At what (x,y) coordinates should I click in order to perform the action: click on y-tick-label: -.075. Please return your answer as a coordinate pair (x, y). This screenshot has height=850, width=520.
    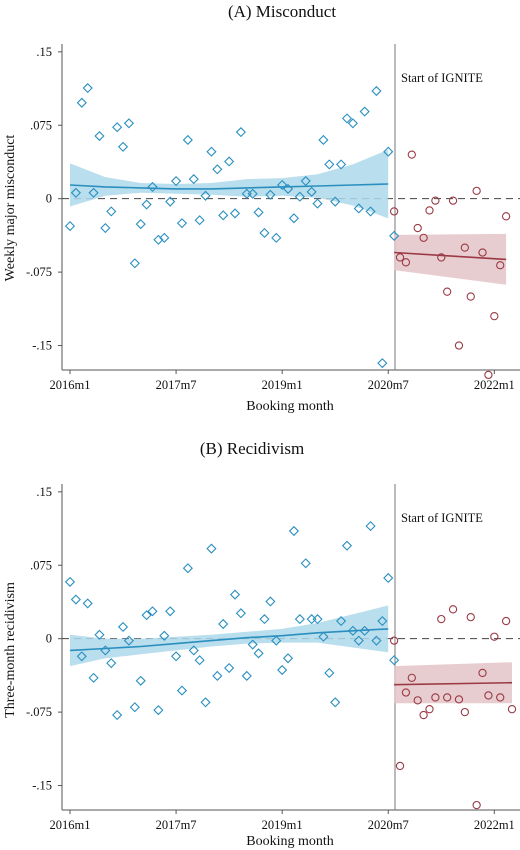
    Looking at the image, I should click on (39, 712).